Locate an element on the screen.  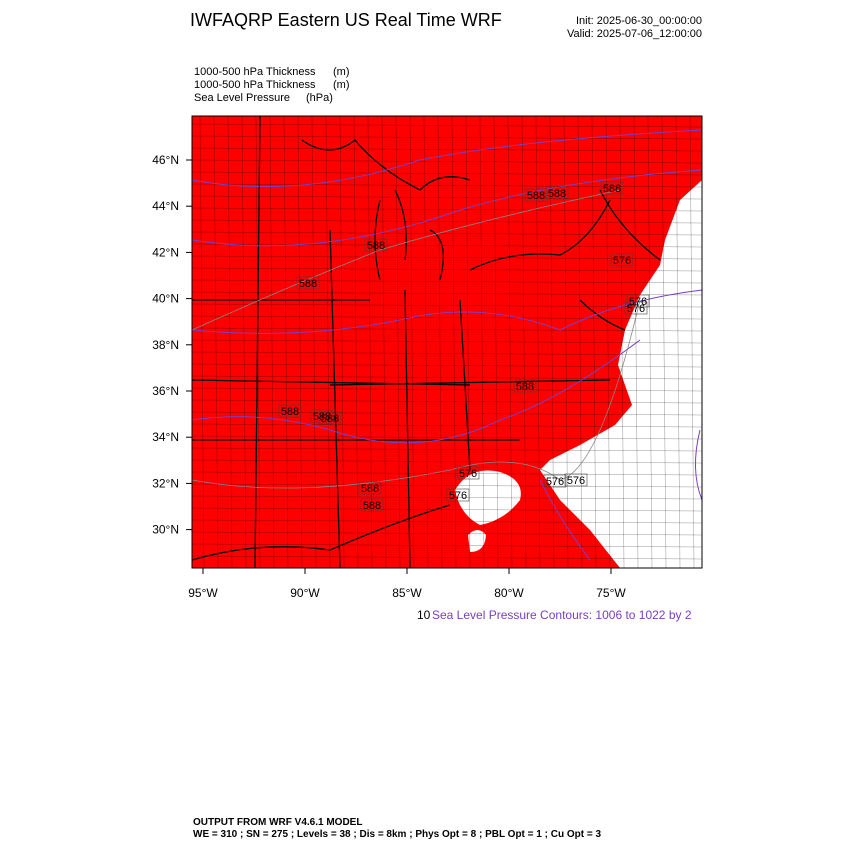
lat-label: 32°N is located at coordinates (165, 483).